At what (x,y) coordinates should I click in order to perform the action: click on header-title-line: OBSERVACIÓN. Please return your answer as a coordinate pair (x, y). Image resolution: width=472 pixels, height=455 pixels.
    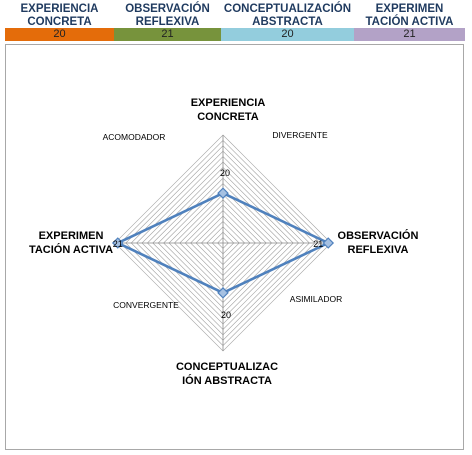
    Looking at the image, I should click on (167, 9).